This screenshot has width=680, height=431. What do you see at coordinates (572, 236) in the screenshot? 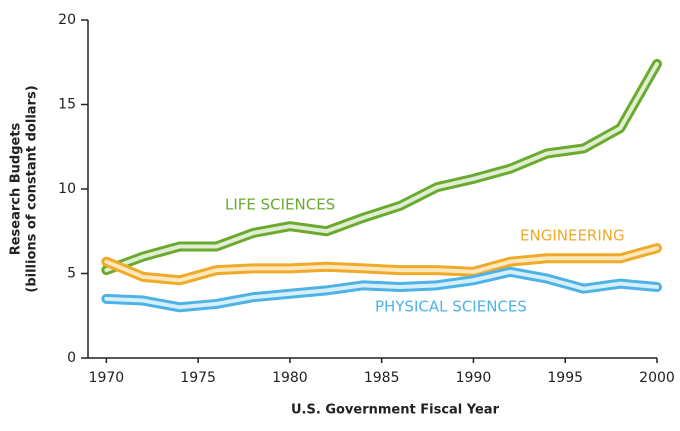
I see `series-label: ENGINEERING` at bounding box center [572, 236].